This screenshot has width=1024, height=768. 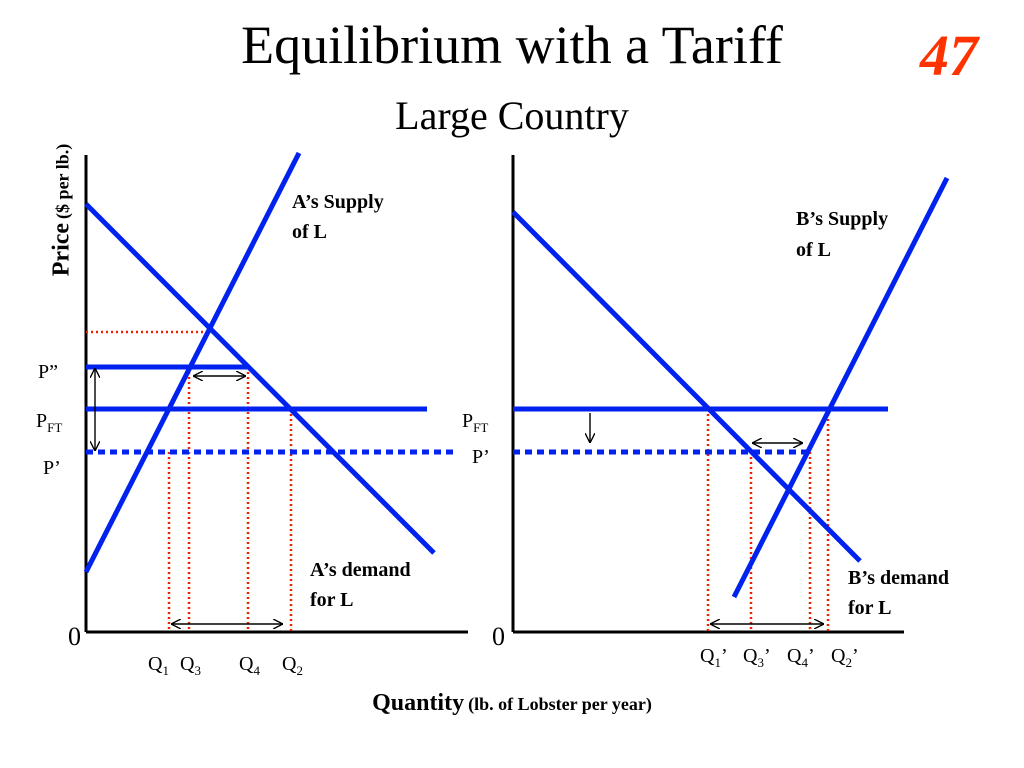 What do you see at coordinates (844, 234) in the screenshot?
I see `b-supply-label: B’s Supply of L` at bounding box center [844, 234].